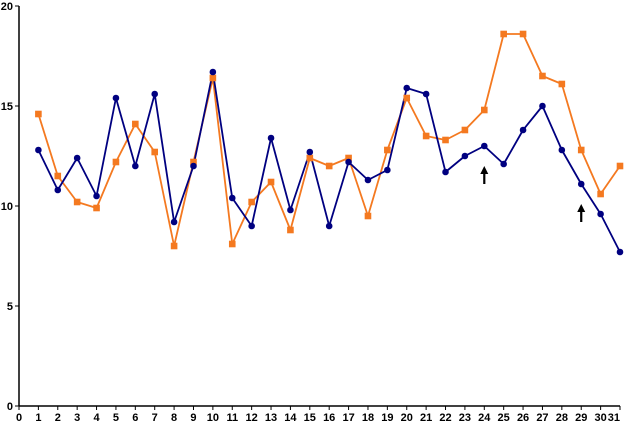 The image size is (625, 422). What do you see at coordinates (116, 417) in the screenshot?
I see `x-tick-label: 5` at bounding box center [116, 417].